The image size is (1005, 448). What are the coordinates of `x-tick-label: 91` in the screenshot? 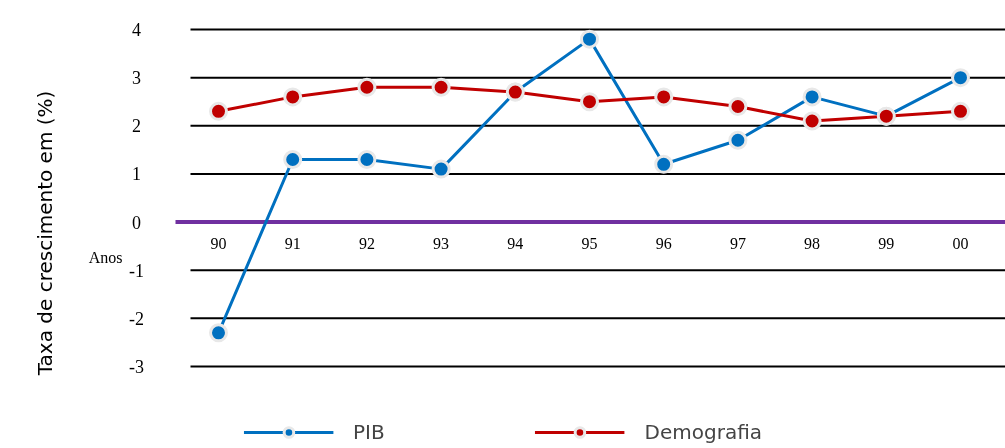 It's located at (292, 244).